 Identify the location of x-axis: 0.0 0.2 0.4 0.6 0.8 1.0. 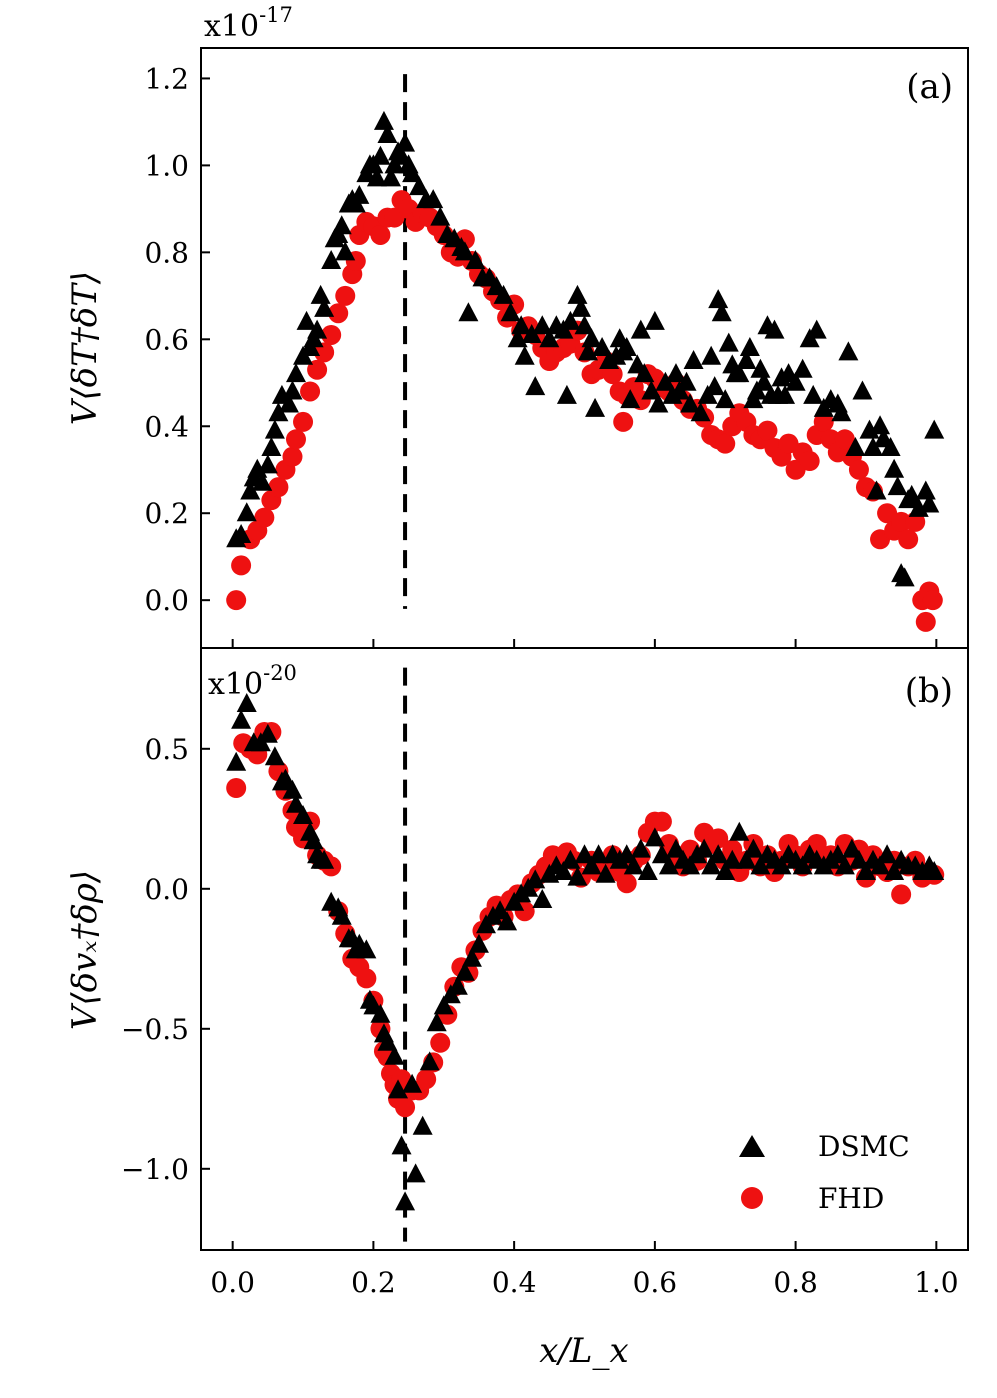
(584, 1282).